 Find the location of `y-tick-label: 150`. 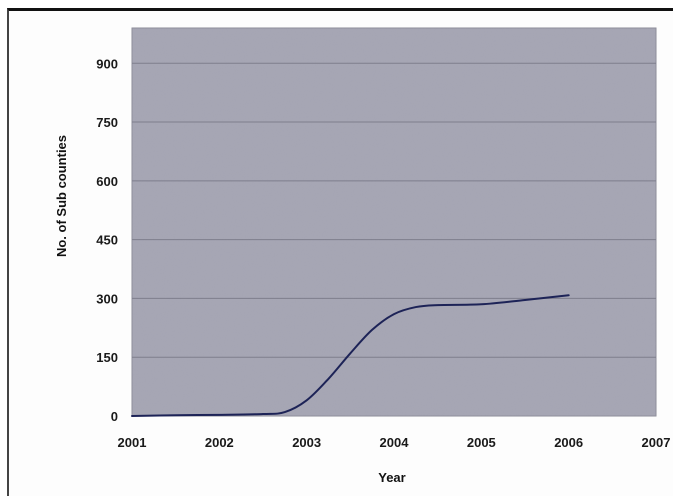

y-tick-label: 150 is located at coordinates (107, 357).